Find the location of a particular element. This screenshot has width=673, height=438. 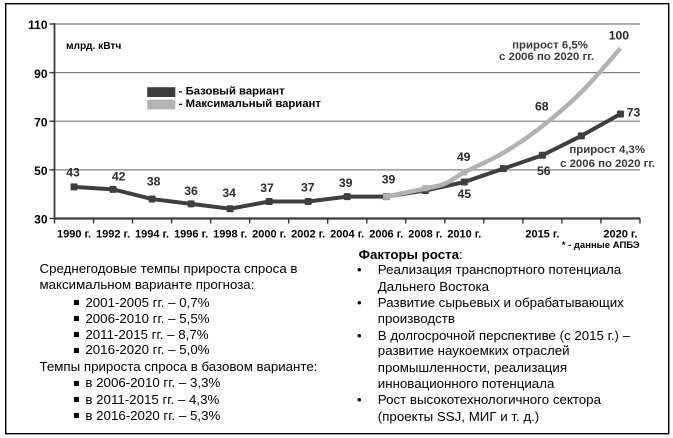

svg-text: 36 is located at coordinates (191, 191).